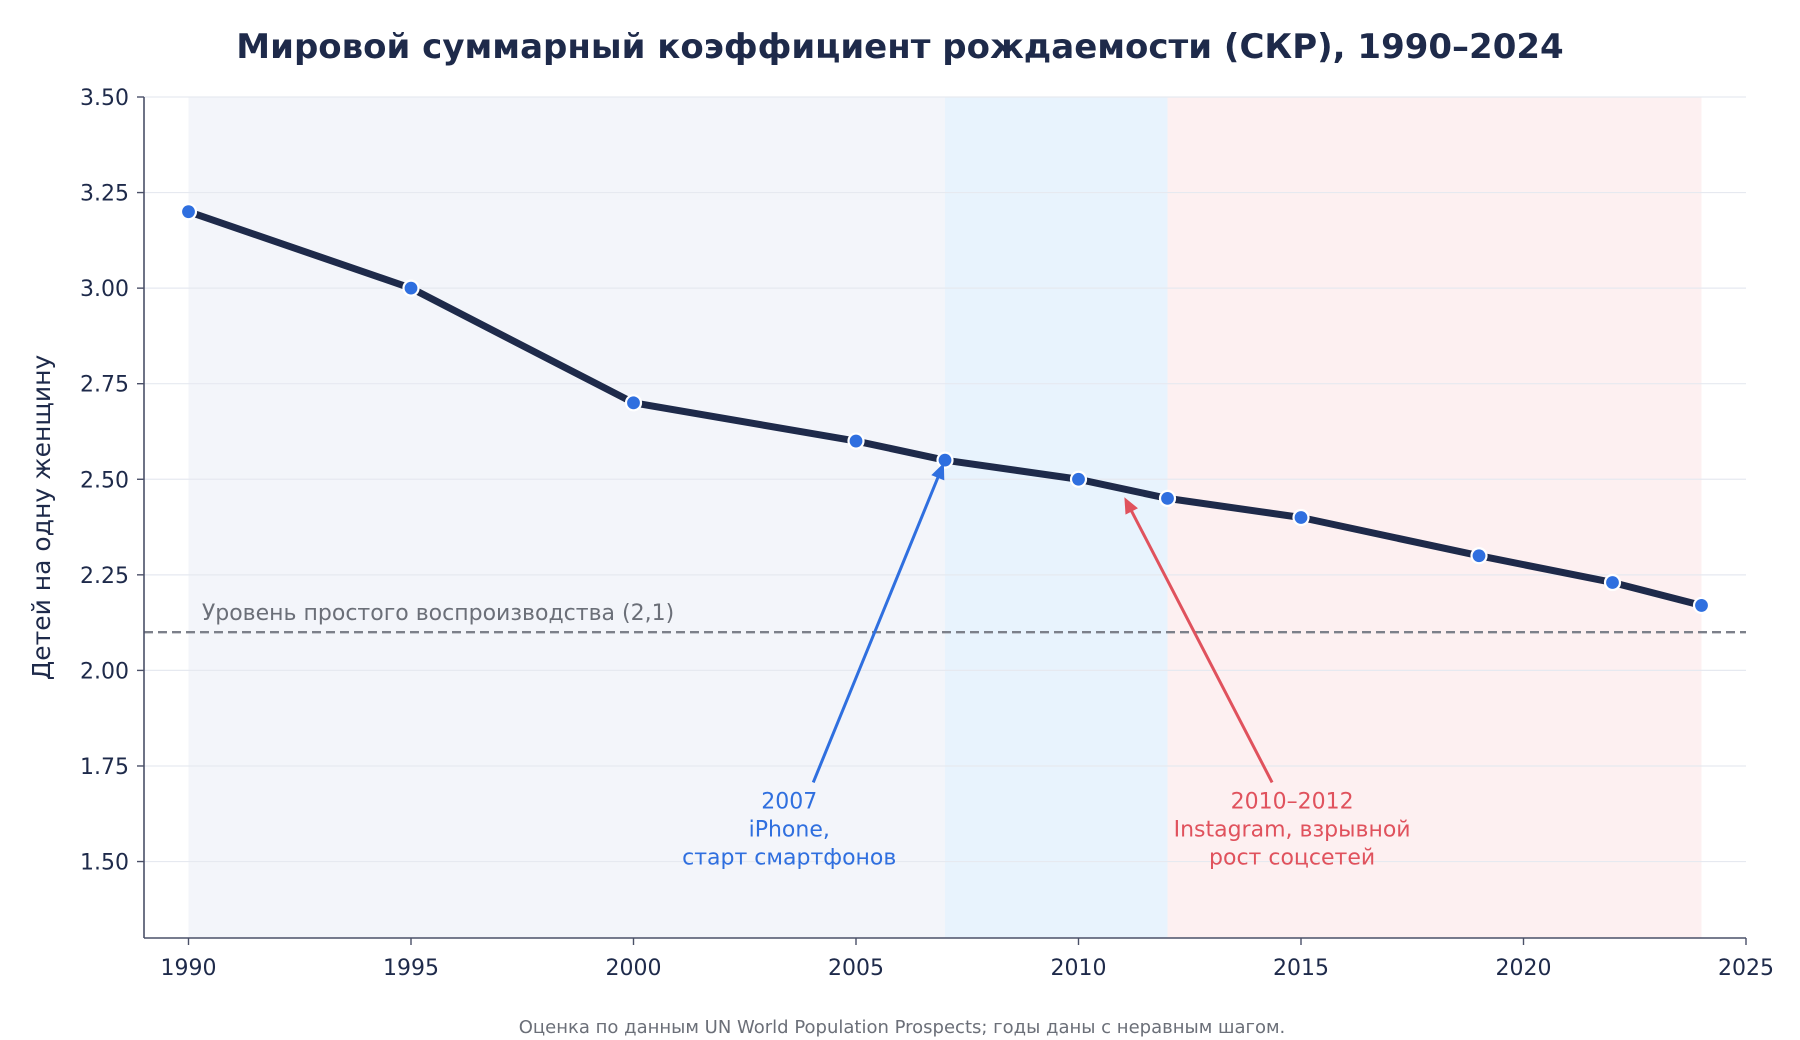  Describe the element at coordinates (104, 289) in the screenshot. I see `y-tick-label: 3.00` at that location.